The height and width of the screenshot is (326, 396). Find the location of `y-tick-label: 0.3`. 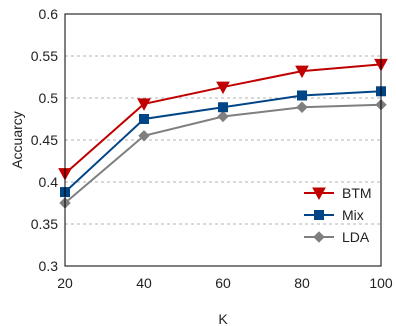

y-tick-label: 0.3 is located at coordinates (49, 266).